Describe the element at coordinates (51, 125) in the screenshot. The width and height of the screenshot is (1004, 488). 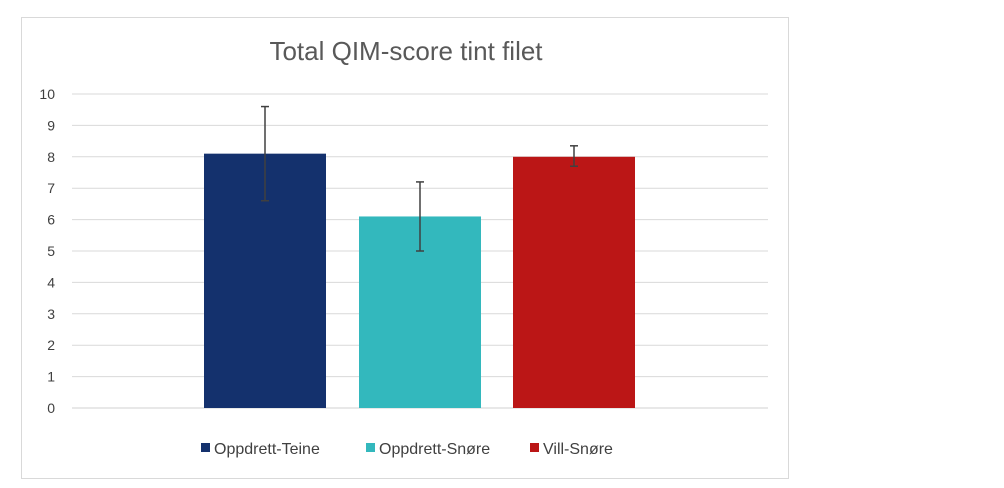
I see `y-tick-label: 9` at that location.